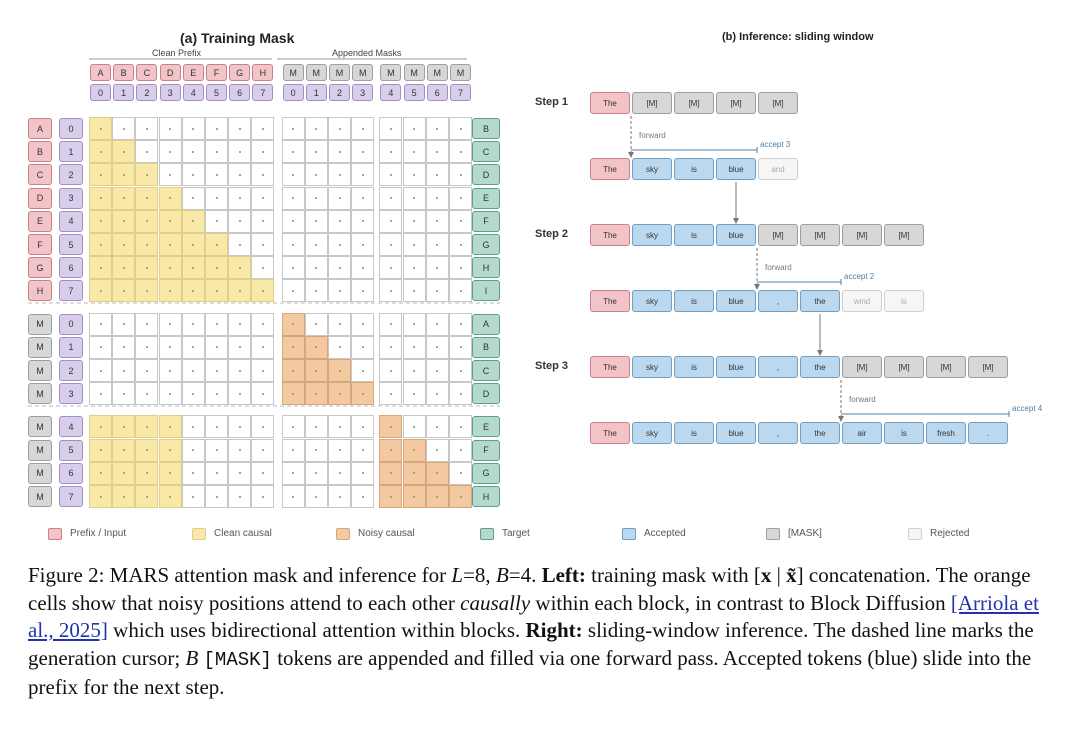 The width and height of the screenshot is (1080, 750). What do you see at coordinates (147, 72) in the screenshot?
I see `col-token-header: C` at bounding box center [147, 72].